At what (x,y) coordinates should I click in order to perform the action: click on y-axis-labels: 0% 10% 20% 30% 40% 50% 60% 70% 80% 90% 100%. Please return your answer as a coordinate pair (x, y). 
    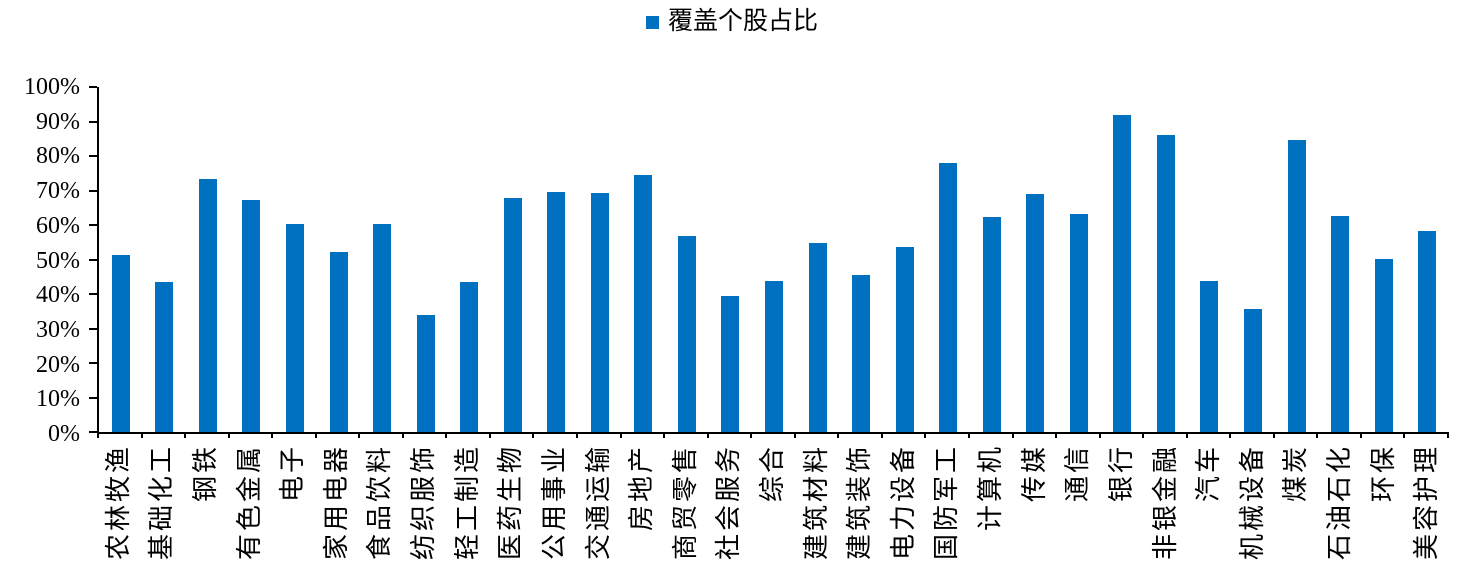
    Looking at the image, I should click on (40, 260).